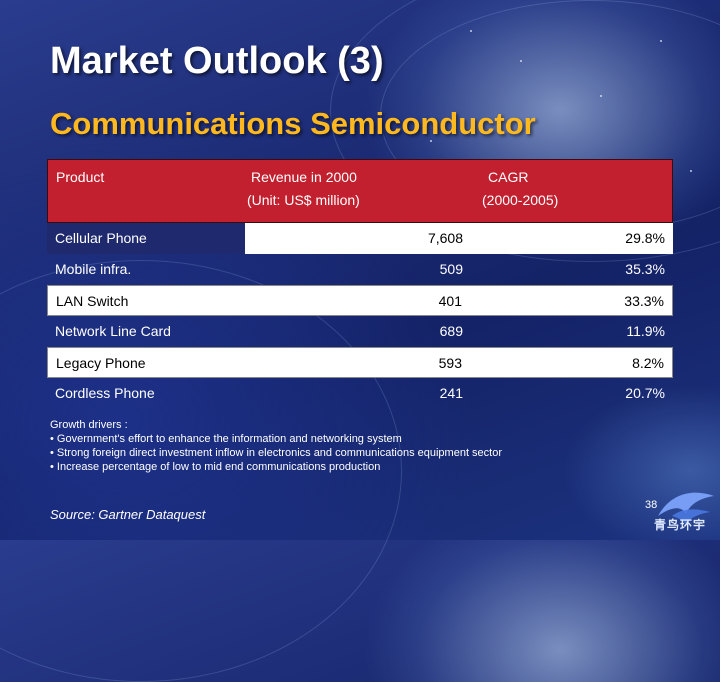  I want to click on cell-revenue: 401, so click(450, 301).